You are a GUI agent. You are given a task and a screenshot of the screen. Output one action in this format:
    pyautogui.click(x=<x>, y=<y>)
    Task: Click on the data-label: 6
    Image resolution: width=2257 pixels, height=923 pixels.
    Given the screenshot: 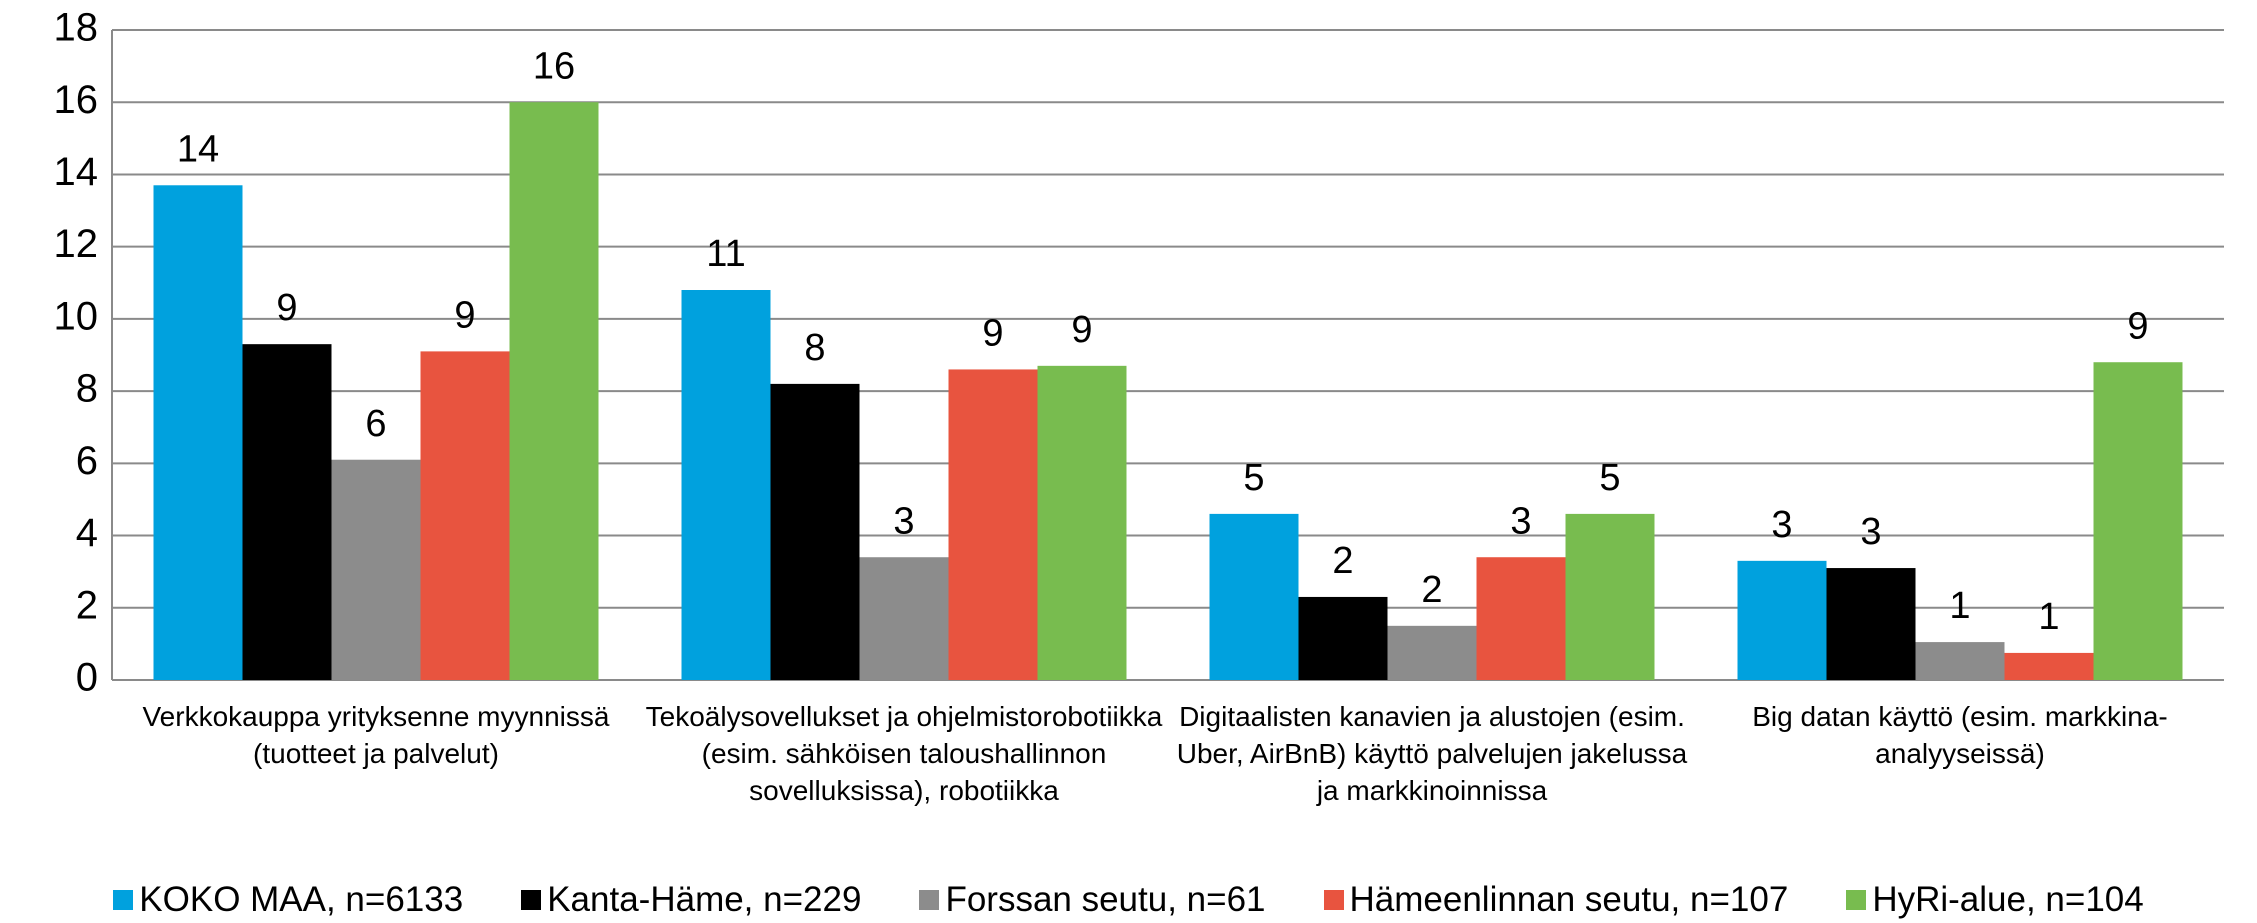 What is the action you would take?
    pyautogui.click(x=375, y=424)
    